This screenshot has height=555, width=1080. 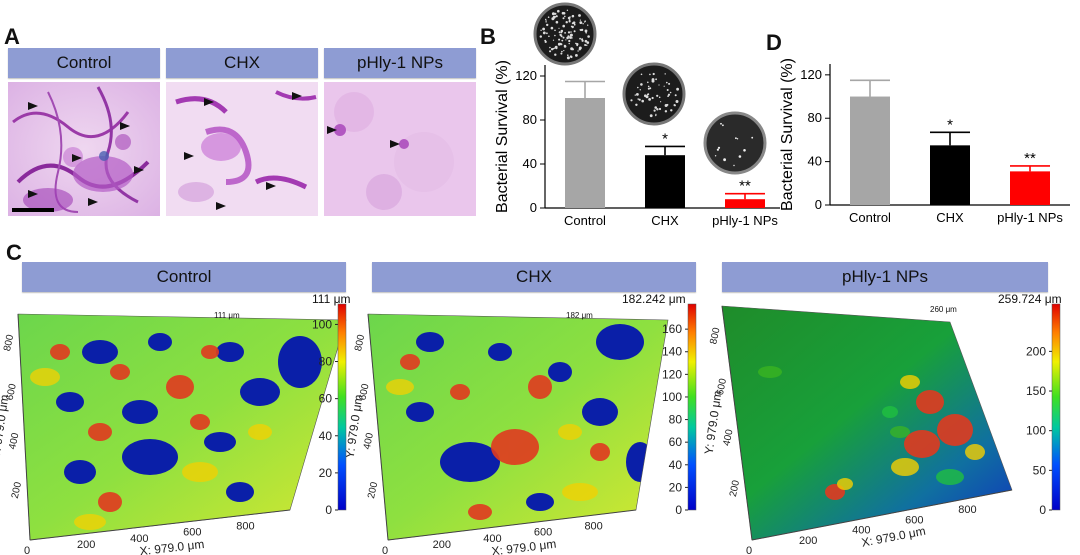 I want to click on chart-b-plates, so click(x=650, y=88).